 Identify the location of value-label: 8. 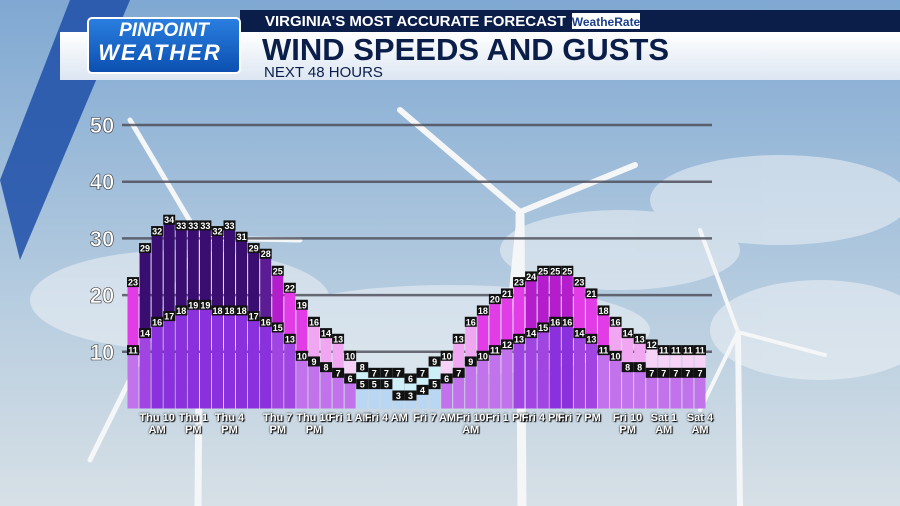
(627, 368).